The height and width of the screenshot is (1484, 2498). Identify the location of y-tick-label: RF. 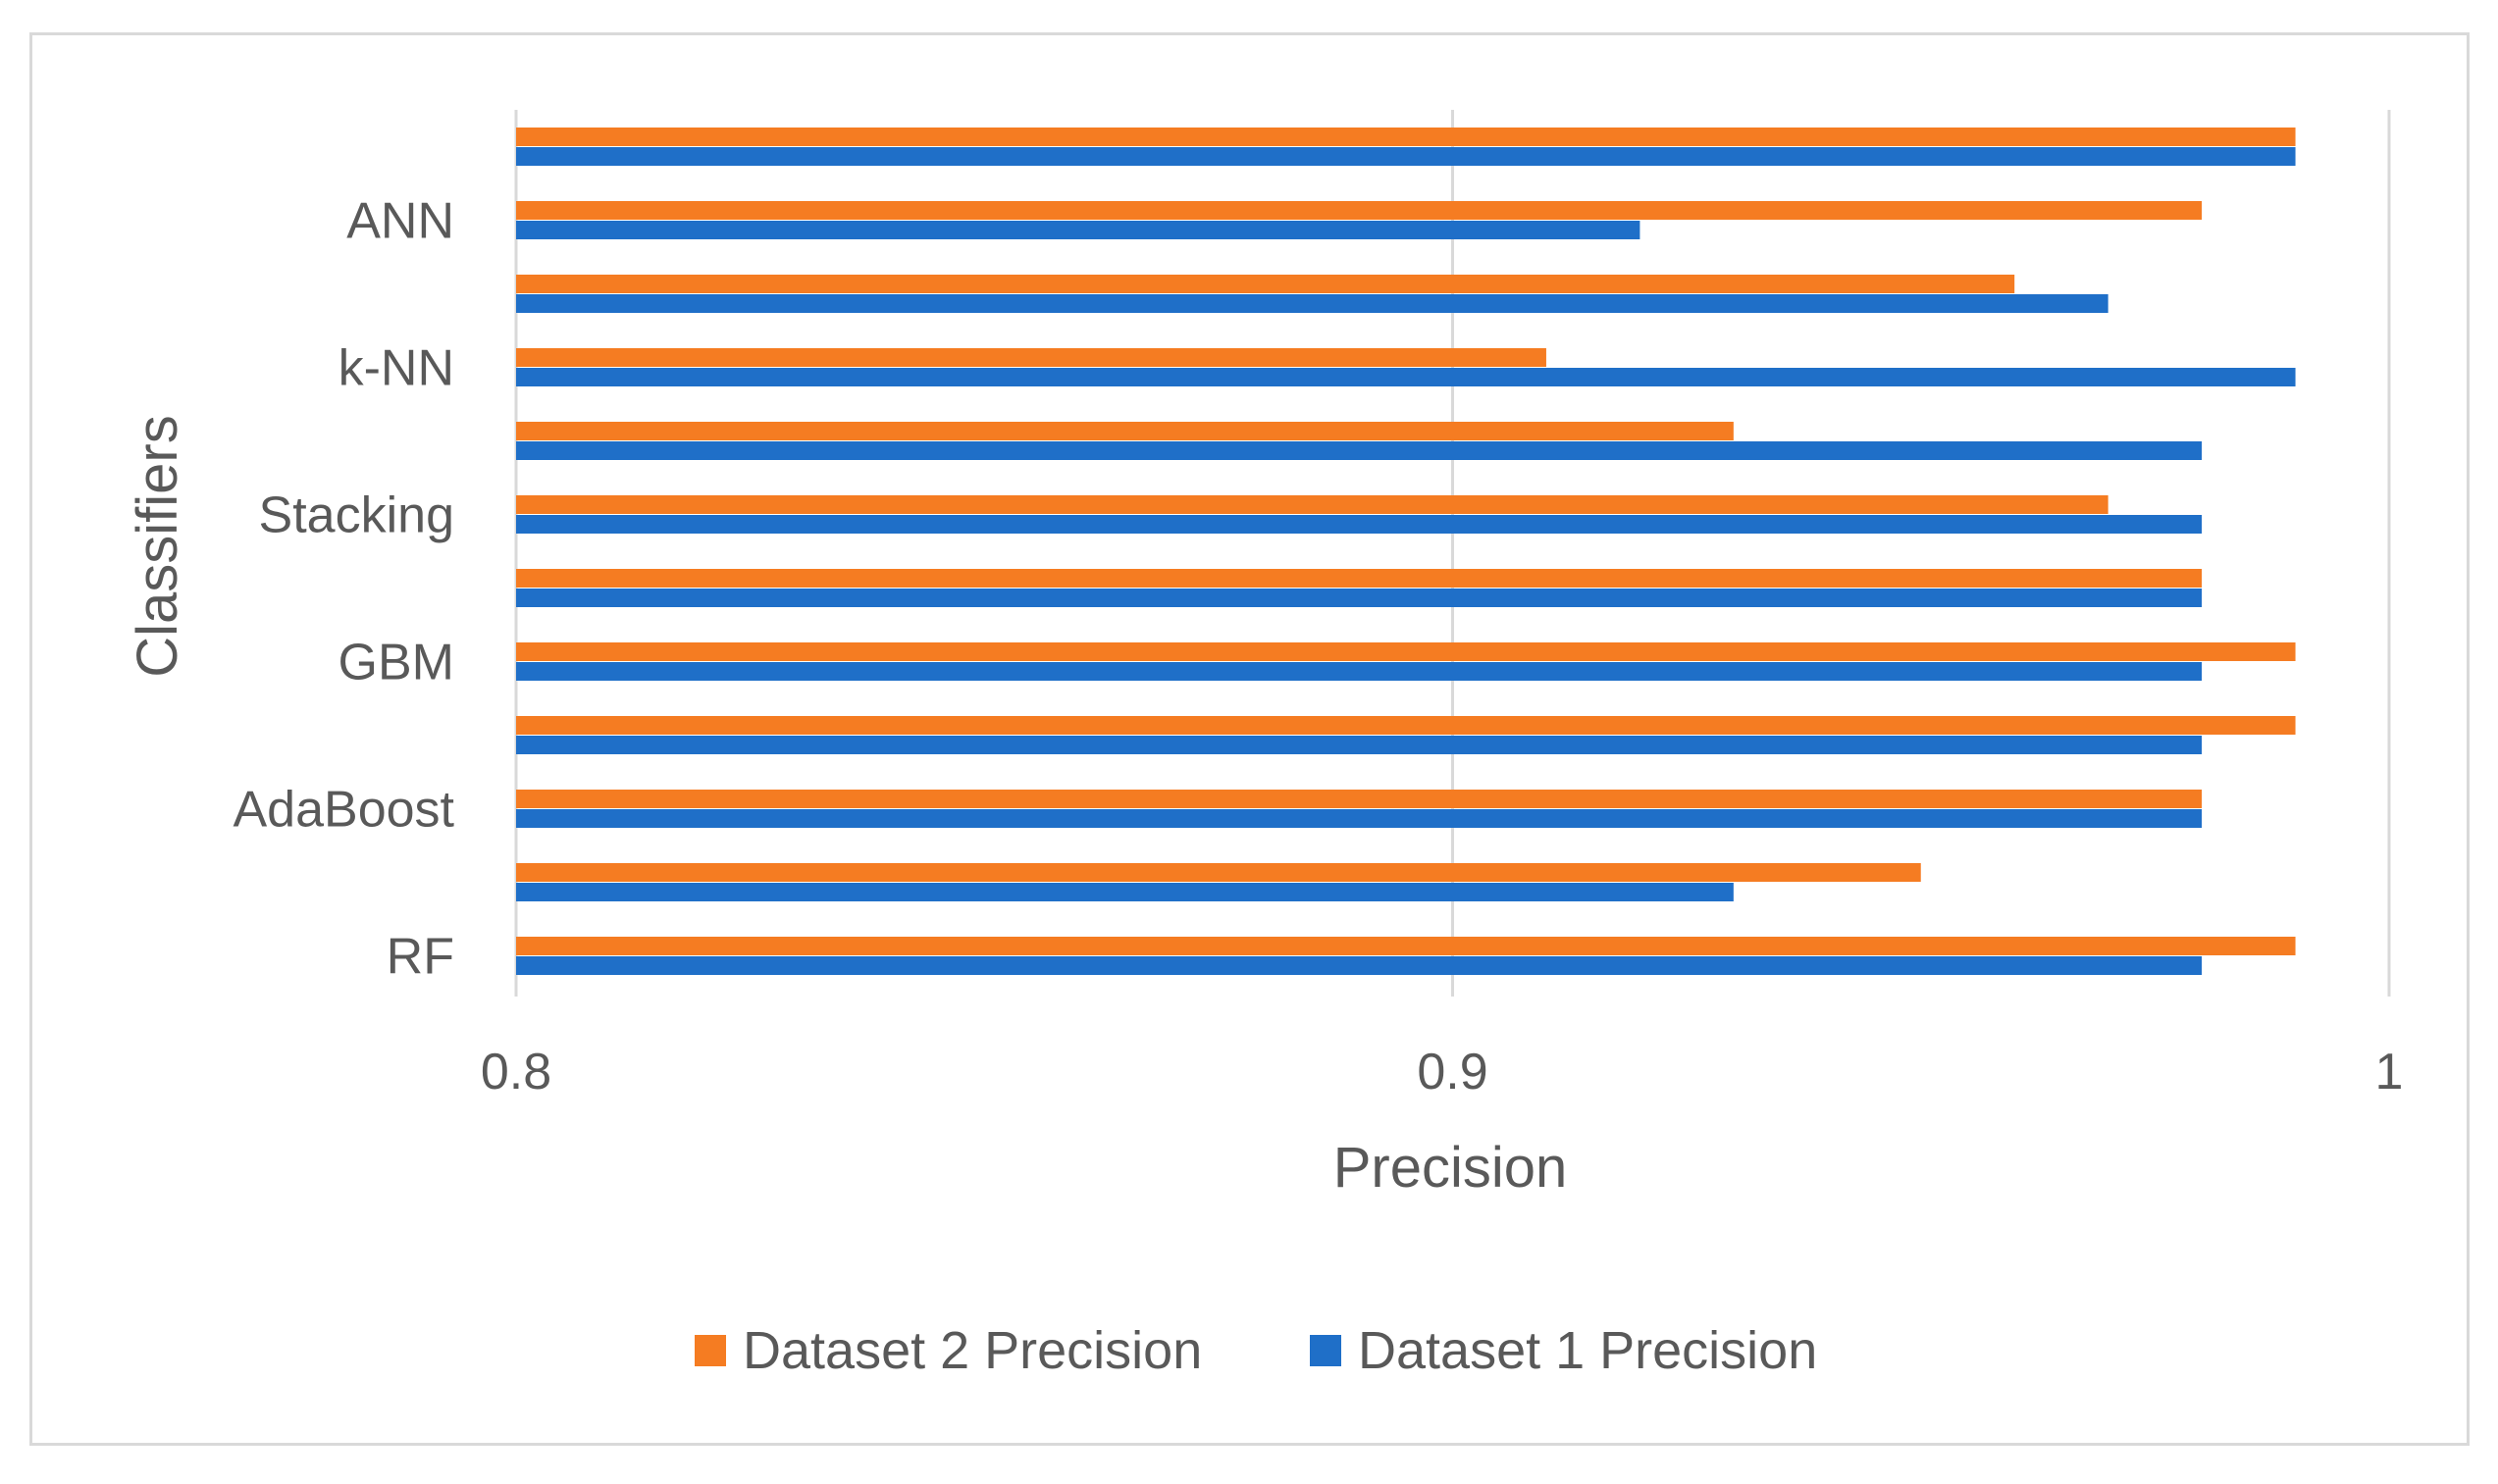
(421, 958).